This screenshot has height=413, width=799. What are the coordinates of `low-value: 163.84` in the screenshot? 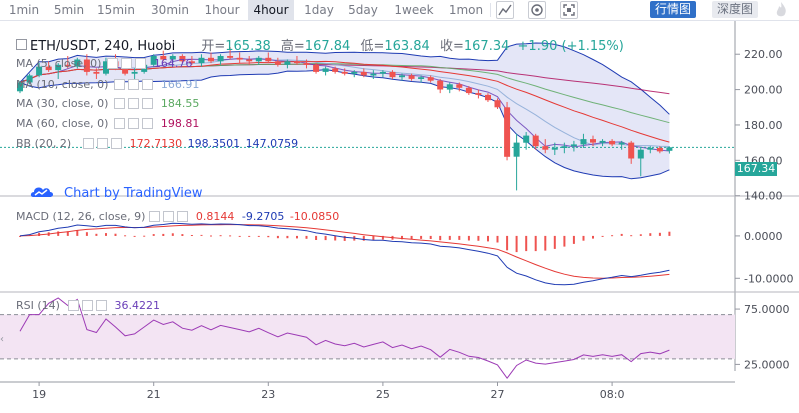 It's located at (407, 46).